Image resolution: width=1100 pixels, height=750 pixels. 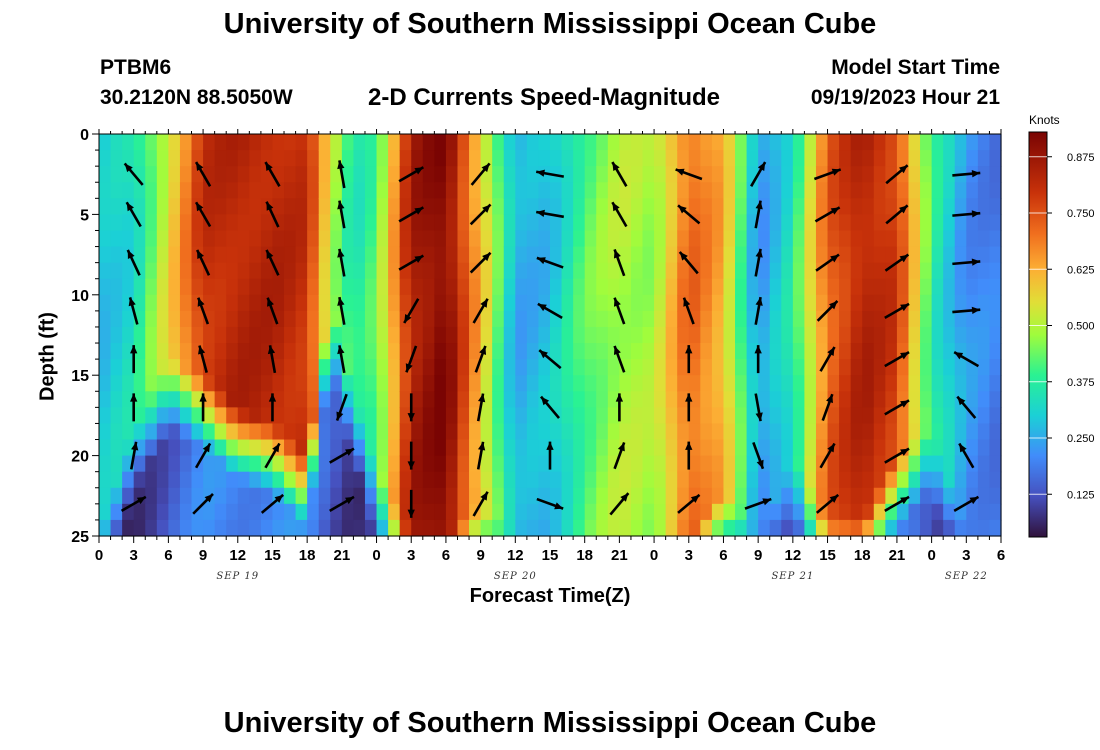 I want to click on y-tick-label: 10, so click(x=80, y=296).